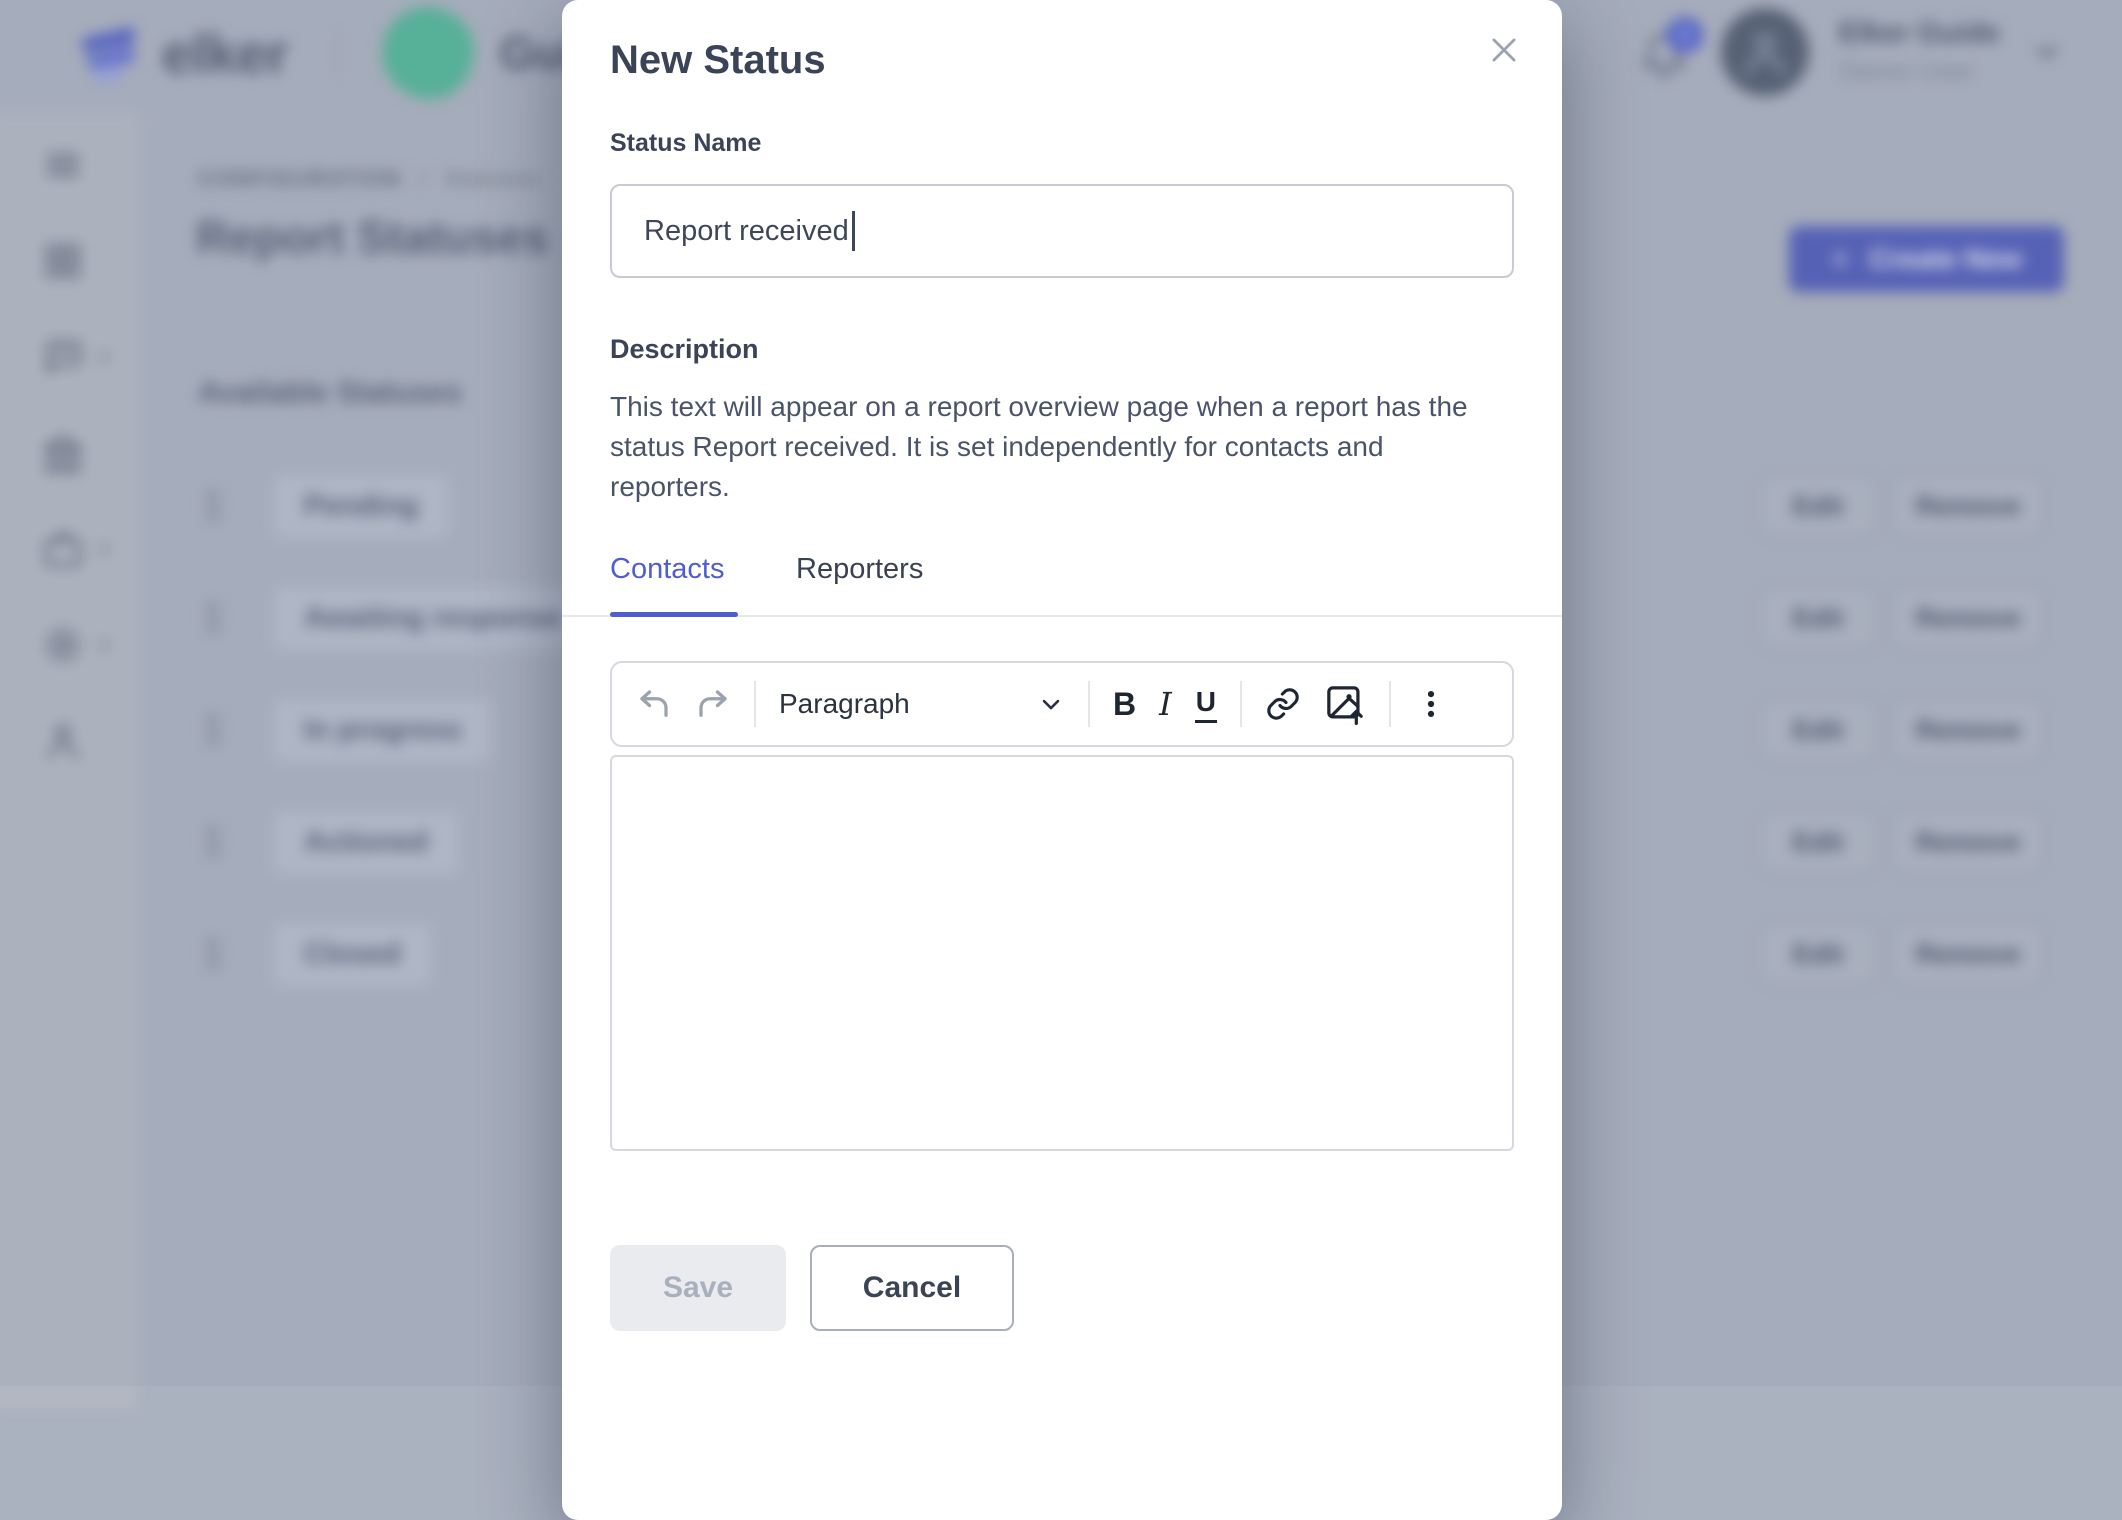 The image size is (2122, 1520). I want to click on sidebar-item-users, so click(63, 741).